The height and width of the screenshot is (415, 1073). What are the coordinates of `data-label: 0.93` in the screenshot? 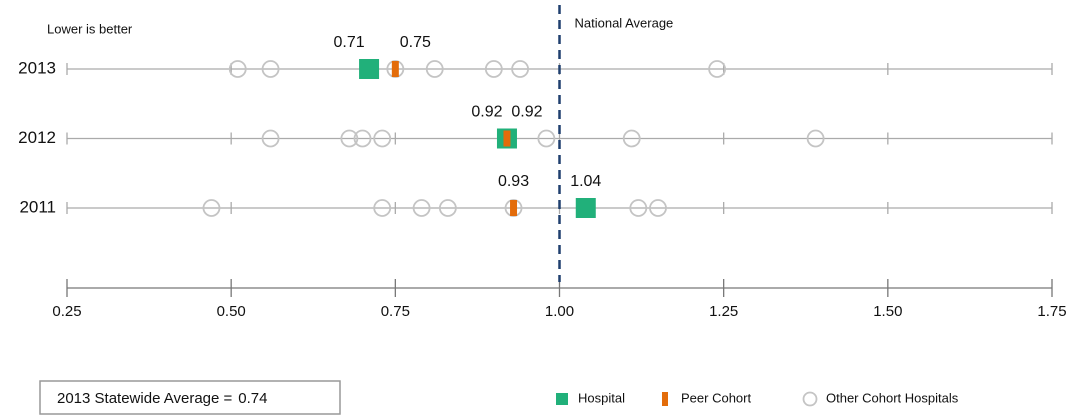 It's located at (513, 181).